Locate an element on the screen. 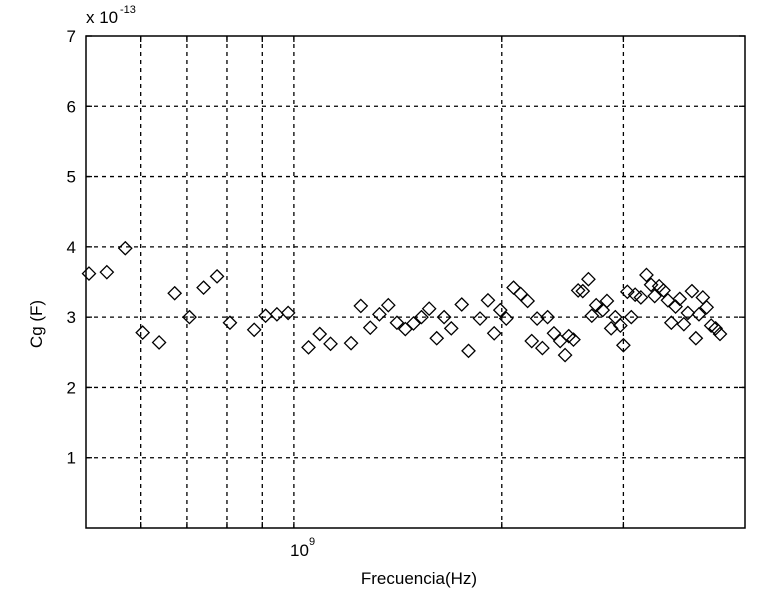 Image resolution: width=770 pixels, height=598 pixels. y-tick-label: 4 is located at coordinates (71, 247).